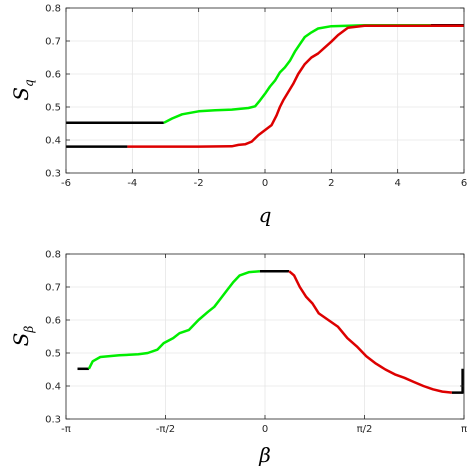  I want to click on x-tick-label: 4, so click(397, 183).